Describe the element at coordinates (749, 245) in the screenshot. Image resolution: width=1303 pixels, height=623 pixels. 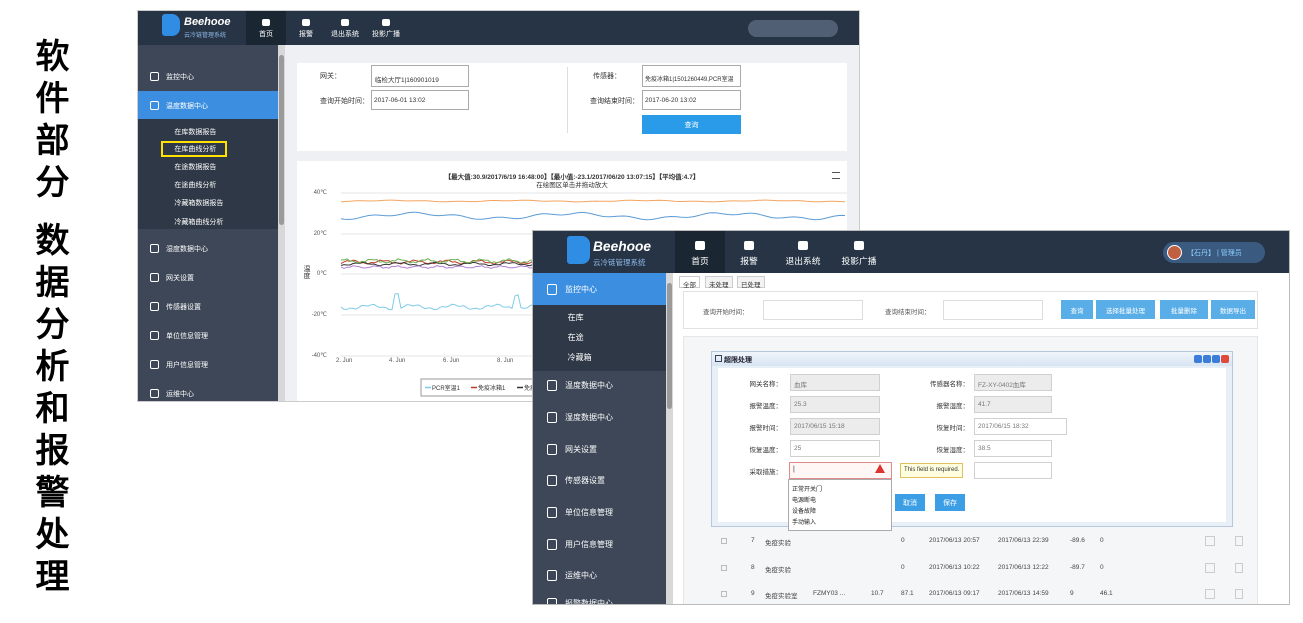
I see `nav-icon` at that location.